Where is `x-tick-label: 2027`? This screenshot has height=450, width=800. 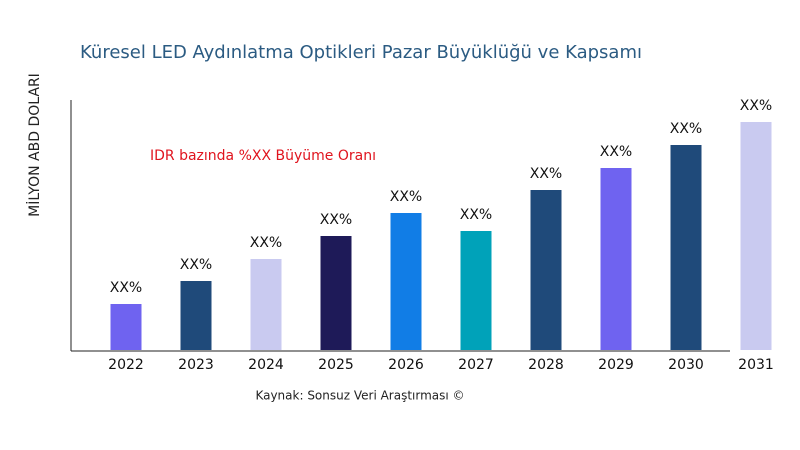
x-tick-label: 2027 is located at coordinates (476, 365).